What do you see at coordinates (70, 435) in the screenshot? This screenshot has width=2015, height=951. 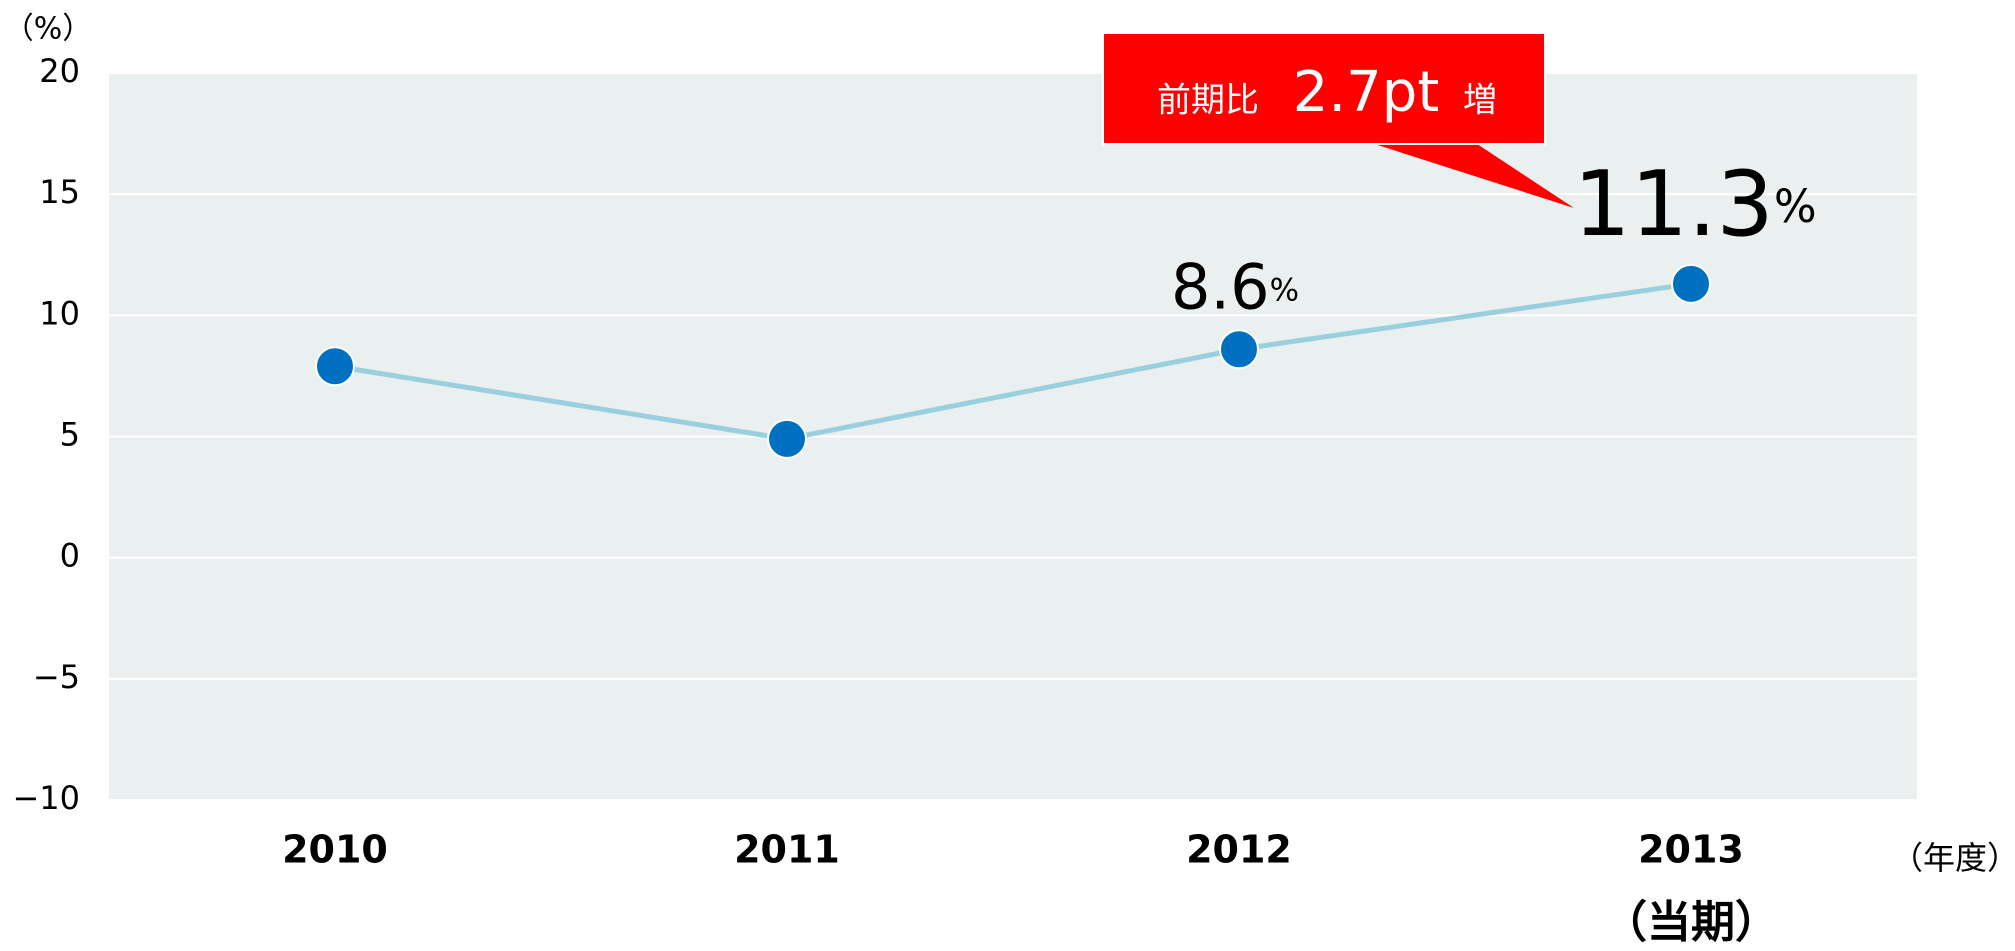 I see `y-tick-label: 5` at bounding box center [70, 435].